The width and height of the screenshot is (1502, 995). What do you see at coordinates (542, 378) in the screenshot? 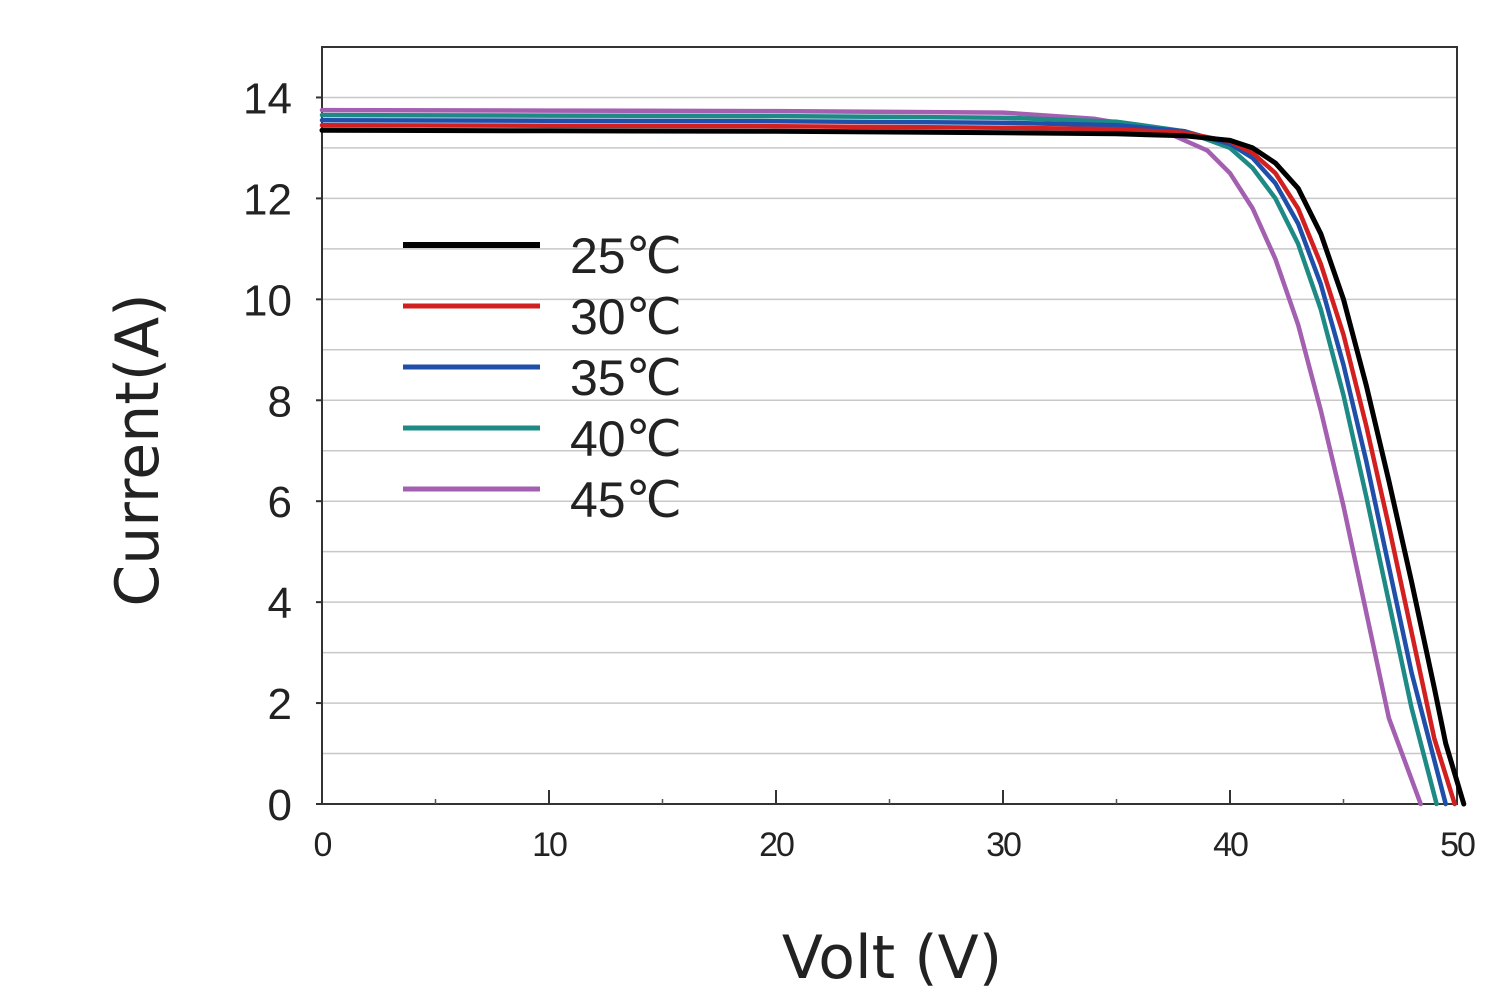
I see `legend: 25℃30℃35℃40℃45℃` at bounding box center [542, 378].